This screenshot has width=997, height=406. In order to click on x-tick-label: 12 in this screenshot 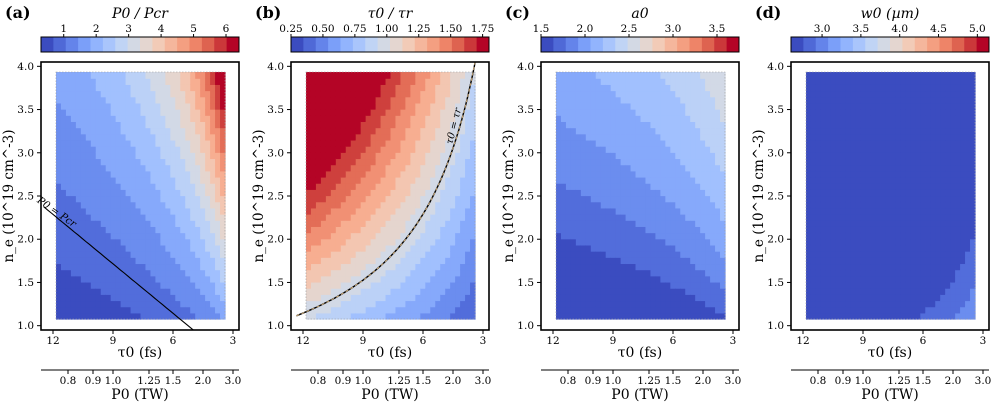, I will do `click(302, 341)`.